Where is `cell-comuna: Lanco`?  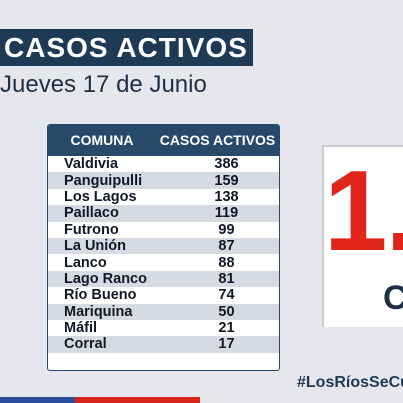
cell-comuna: Lanco is located at coordinates (85, 262).